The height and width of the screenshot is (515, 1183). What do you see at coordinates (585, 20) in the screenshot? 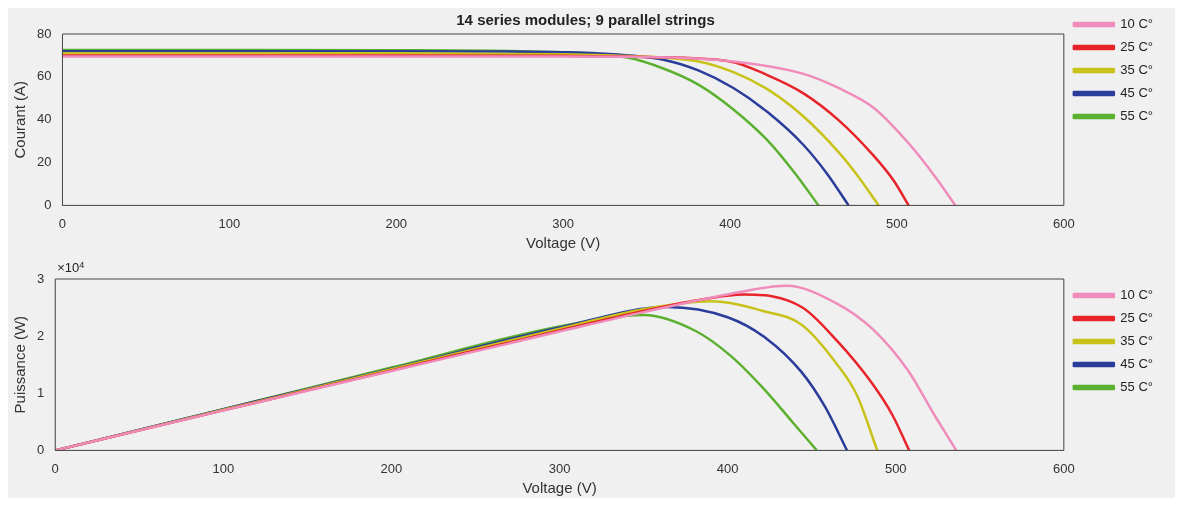
I see `chart-title: 14 series modules; 9 parallel strings` at bounding box center [585, 20].